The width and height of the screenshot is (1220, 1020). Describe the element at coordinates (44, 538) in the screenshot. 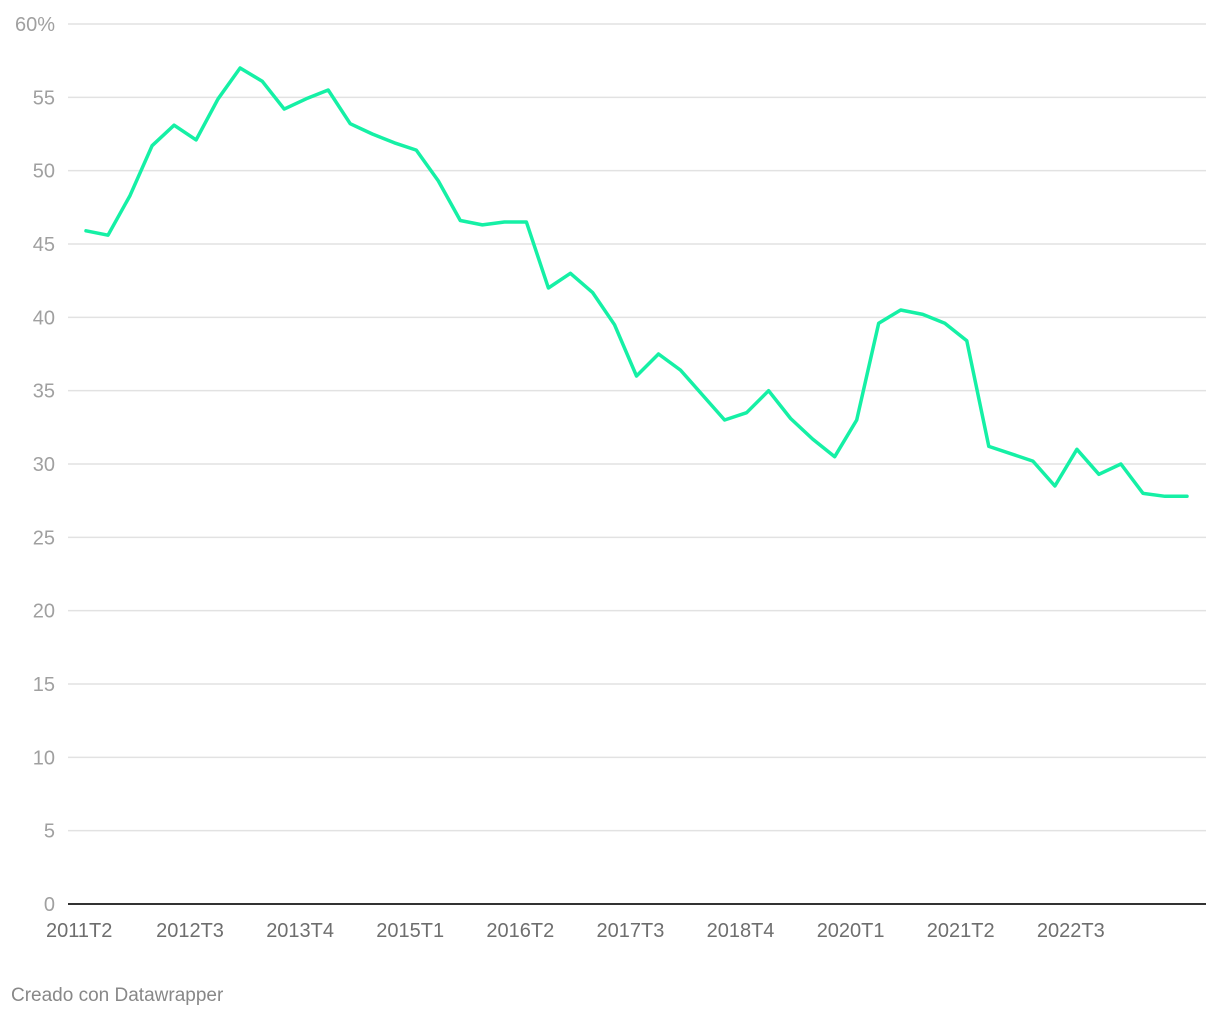

I see `y-tick-label: 25` at that location.